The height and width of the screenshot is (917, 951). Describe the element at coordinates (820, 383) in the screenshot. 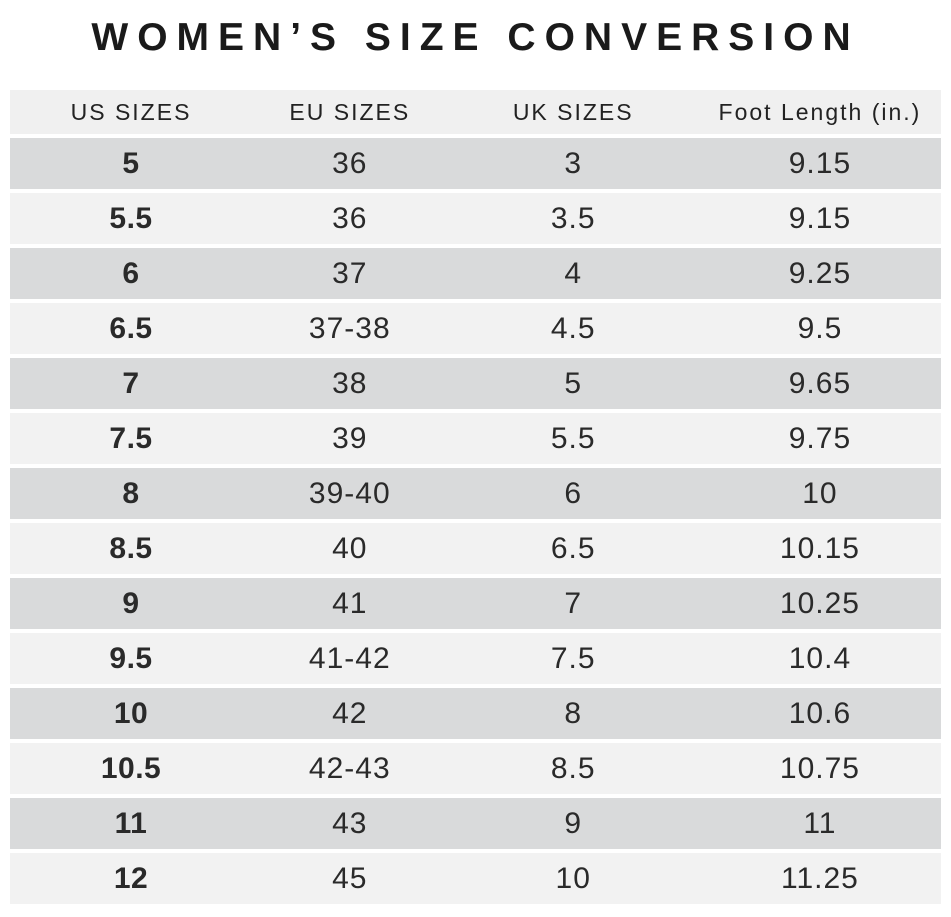

I see `table-cell-foot-length: 9.65` at that location.